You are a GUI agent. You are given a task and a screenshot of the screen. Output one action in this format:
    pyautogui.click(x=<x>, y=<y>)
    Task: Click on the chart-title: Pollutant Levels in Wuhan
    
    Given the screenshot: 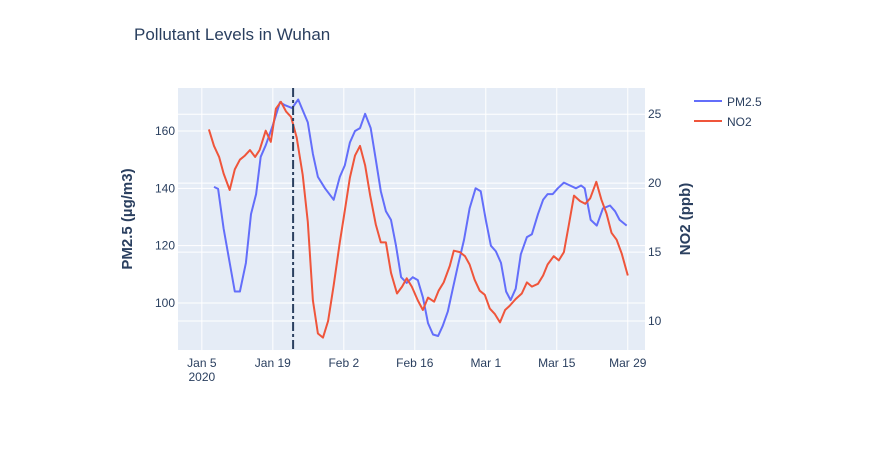 What is the action you would take?
    pyautogui.click(x=232, y=34)
    